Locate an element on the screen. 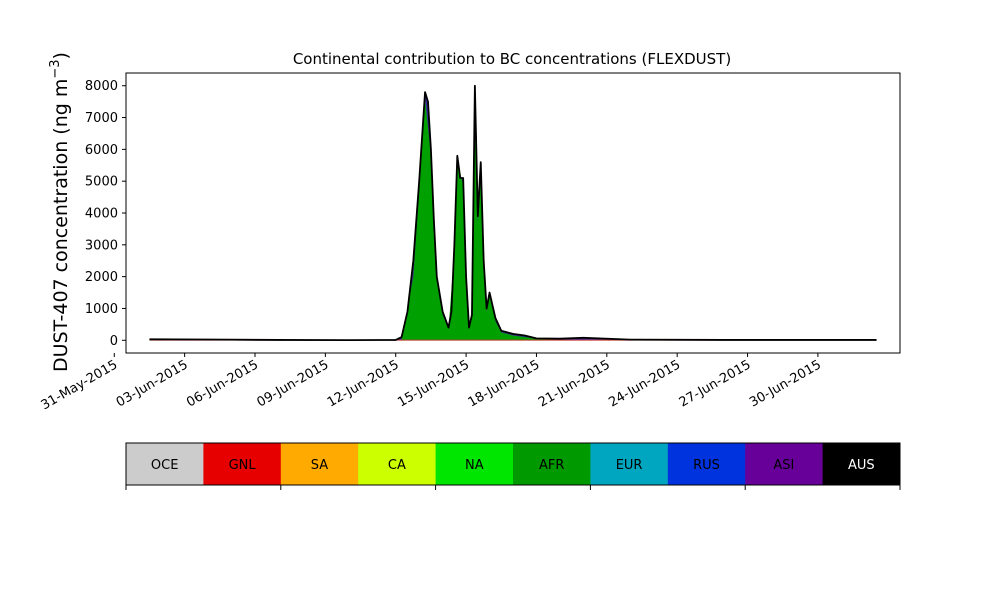 Image resolution: width=1000 pixels, height=600 pixels. colorbar-swatch-gnl is located at coordinates (242, 464).